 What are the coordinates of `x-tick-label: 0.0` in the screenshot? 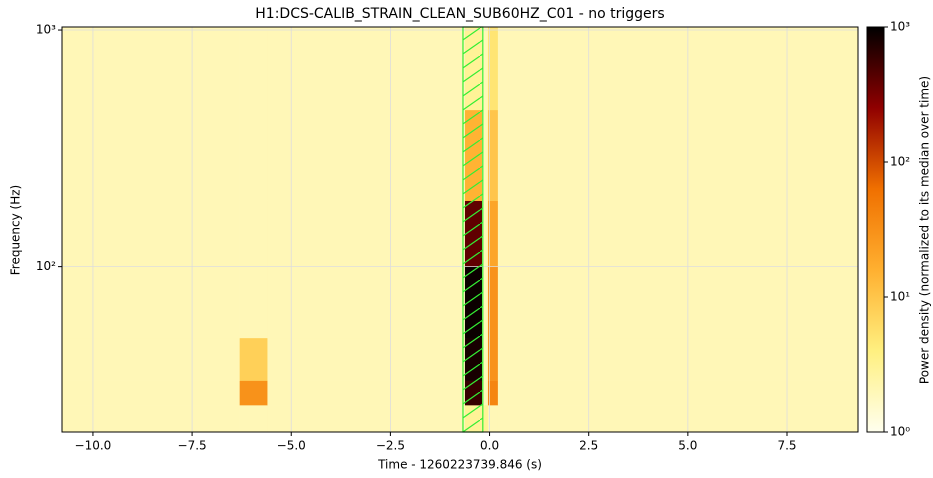 It's located at (489, 446).